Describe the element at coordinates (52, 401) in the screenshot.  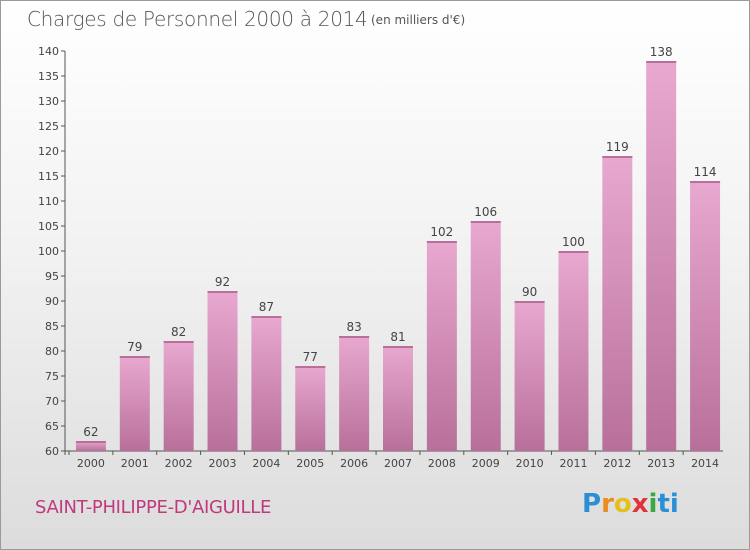
I see `y-tick-label: 70` at that location.